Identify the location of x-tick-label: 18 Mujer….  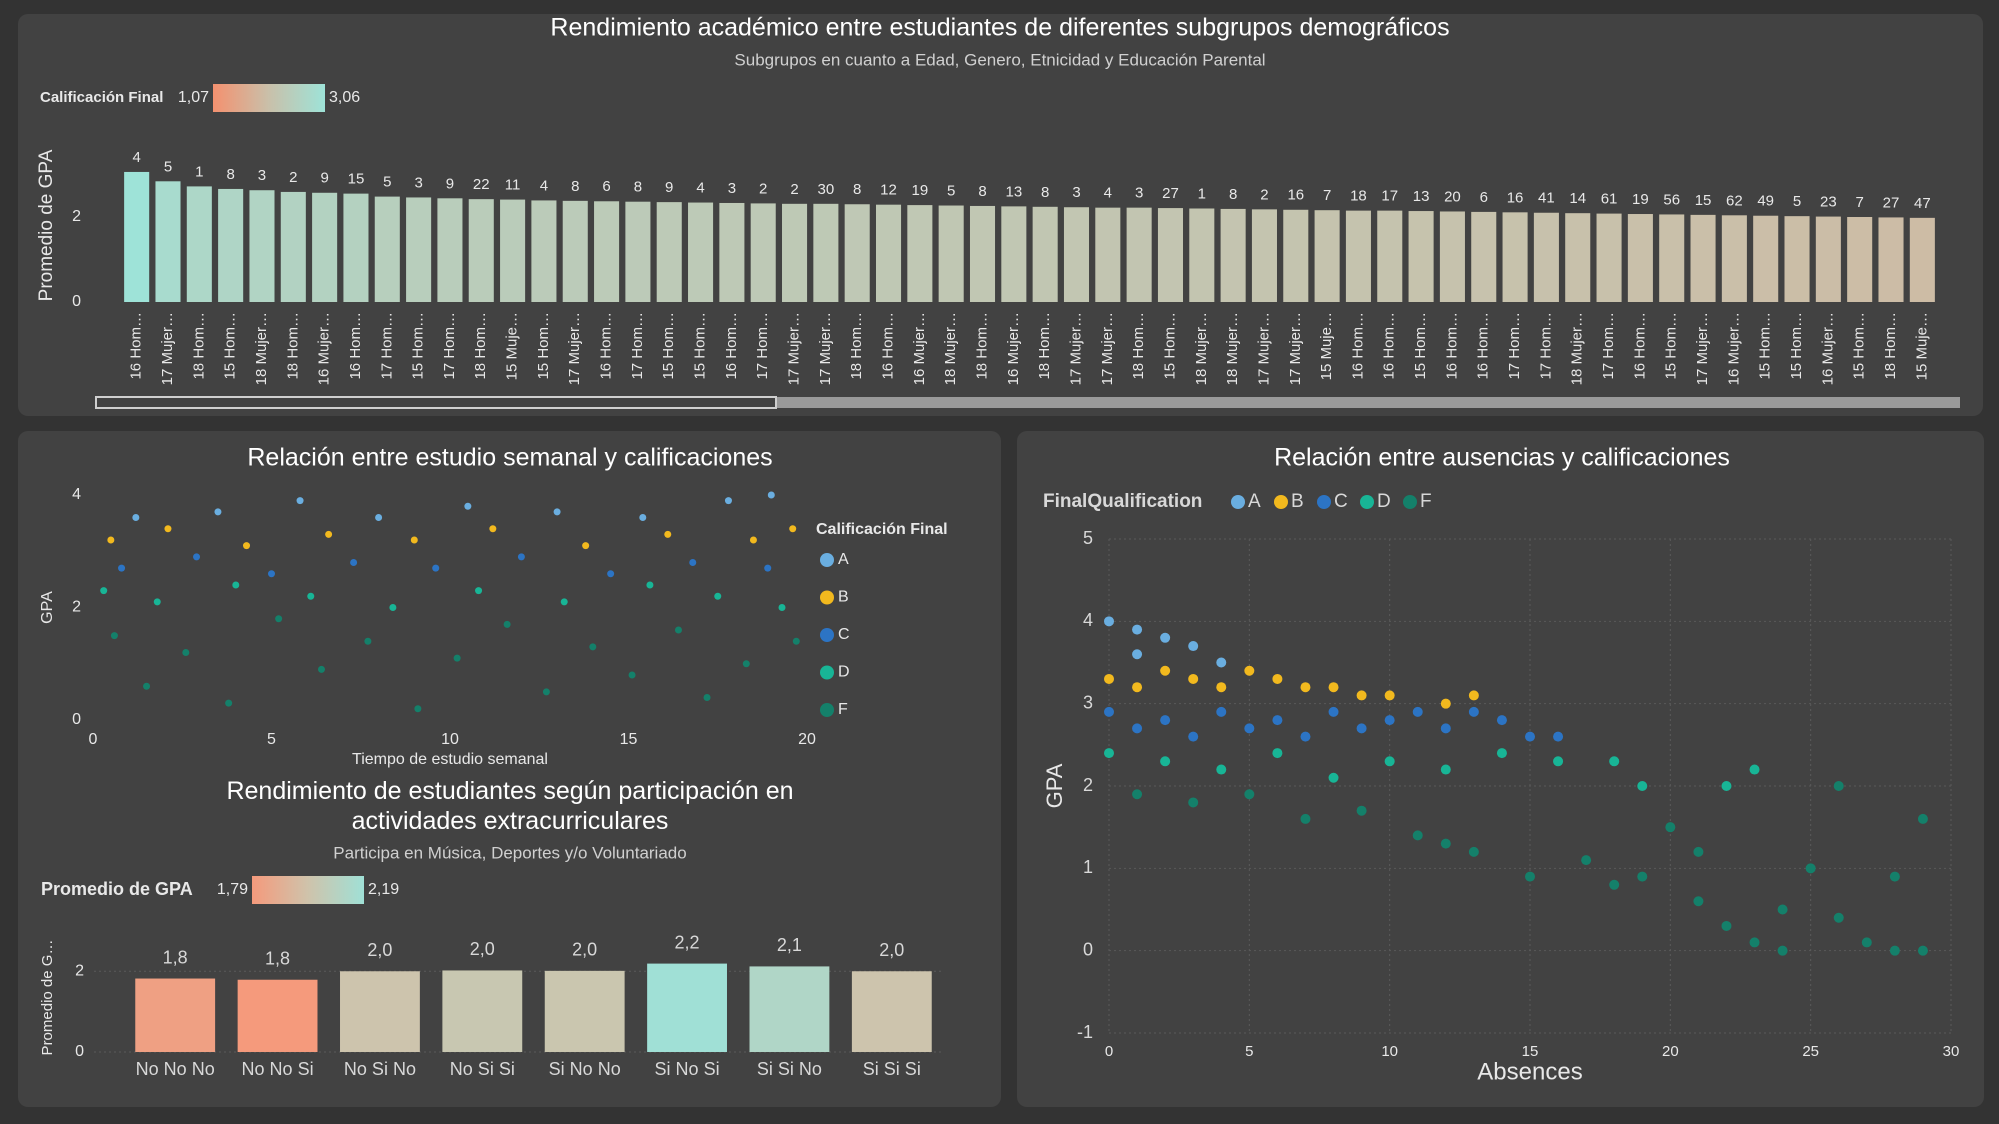
(1201, 348).